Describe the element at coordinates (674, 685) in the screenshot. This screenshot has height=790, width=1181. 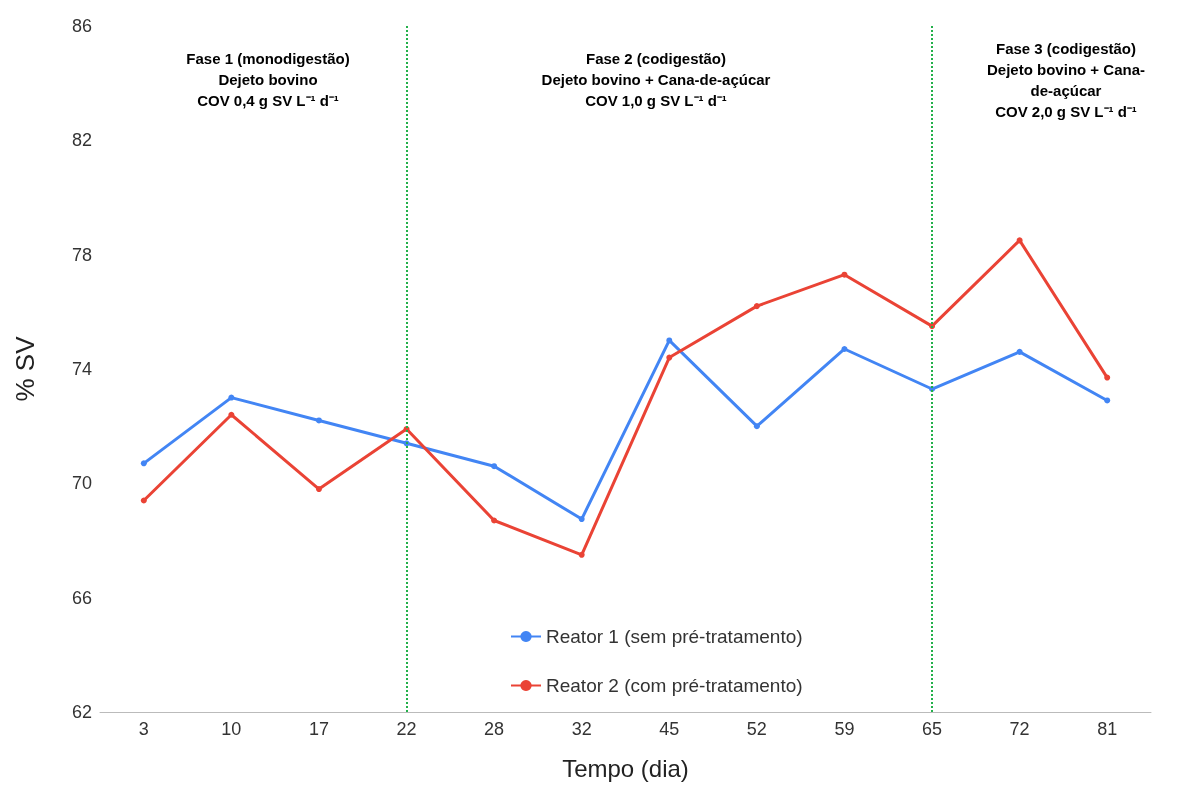
I see `legend-label: Reator 2 (com pré-tratamento)` at that location.